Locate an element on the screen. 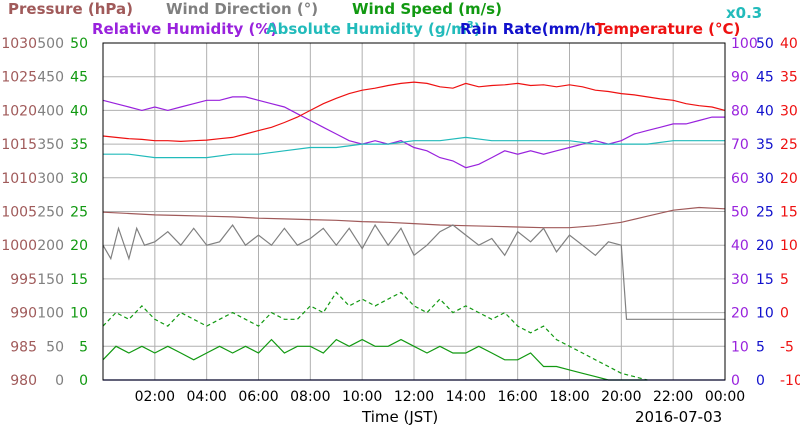  y-tick-label-rain-rate: 5 is located at coordinates (760, 347).